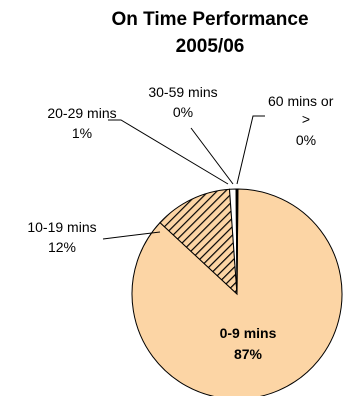 The height and width of the screenshot is (396, 346). I want to click on data-label-30-59-mins: 30-59 mins, so click(182, 92).